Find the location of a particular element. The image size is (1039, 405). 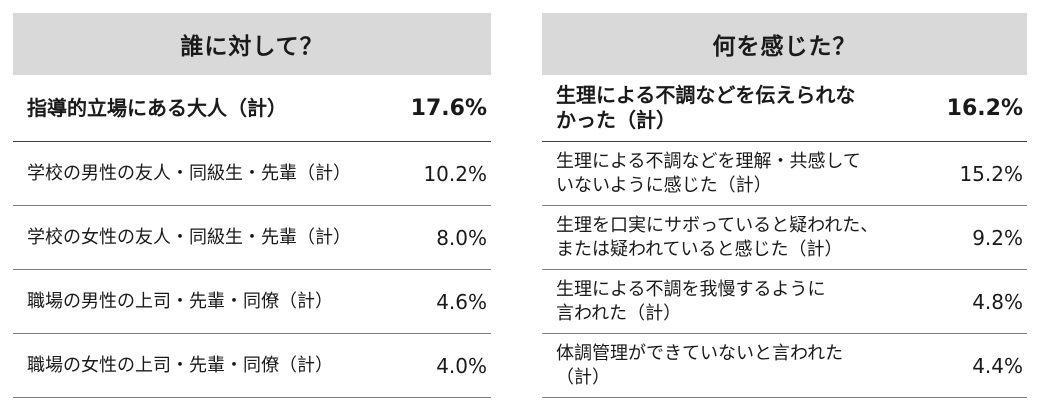

row-label: 職場の男性の上司・先輩・同僚（計） is located at coordinates (180, 301).